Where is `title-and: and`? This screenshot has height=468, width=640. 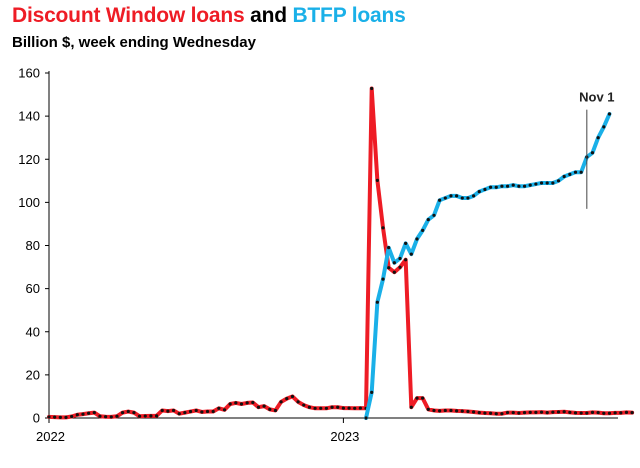 title-and: and is located at coordinates (268, 15).